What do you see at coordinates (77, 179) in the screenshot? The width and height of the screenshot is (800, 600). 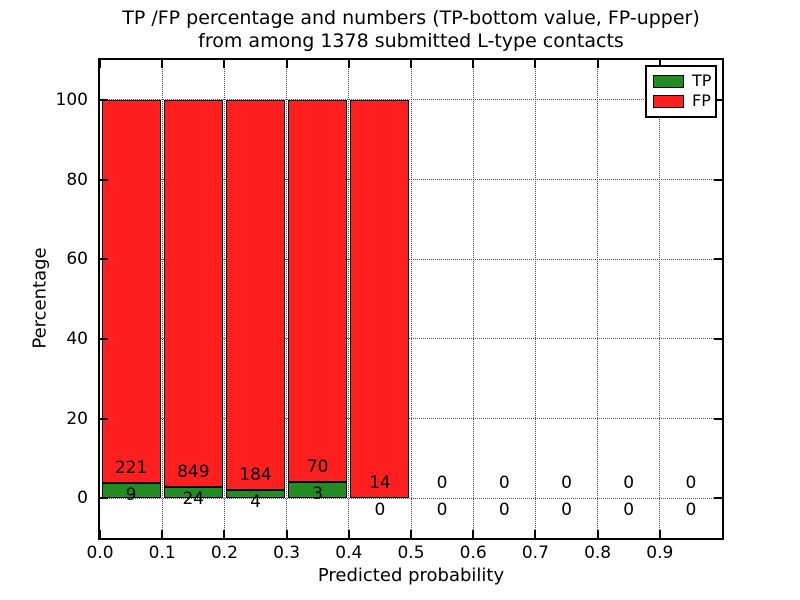 I see `y-tick-label: 80` at bounding box center [77, 179].